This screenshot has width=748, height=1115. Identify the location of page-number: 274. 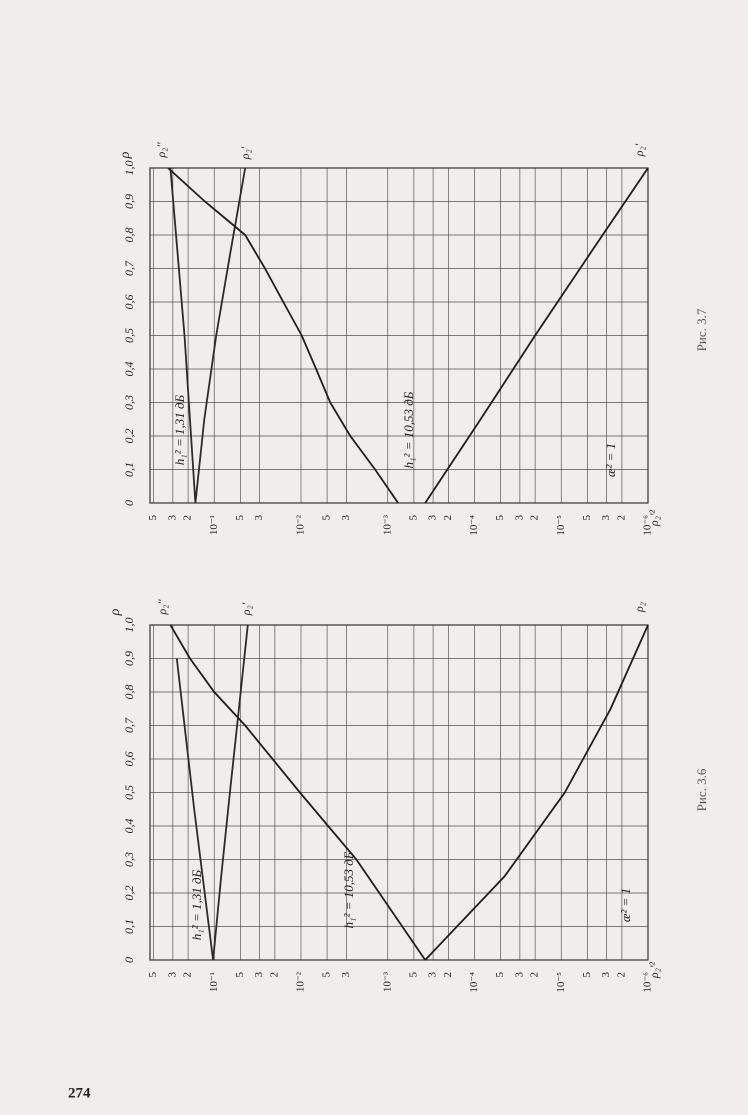
(79, 1093).